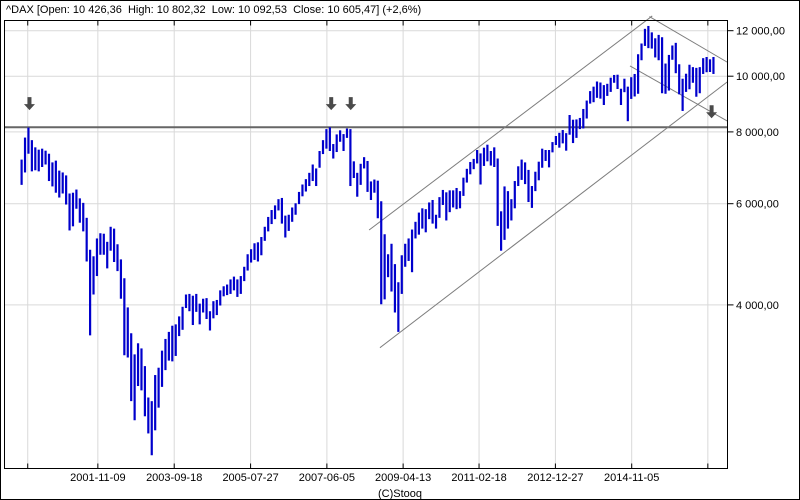  Describe the element at coordinates (760, 77) in the screenshot. I see `y-tick-label: 10 000,00` at that location.